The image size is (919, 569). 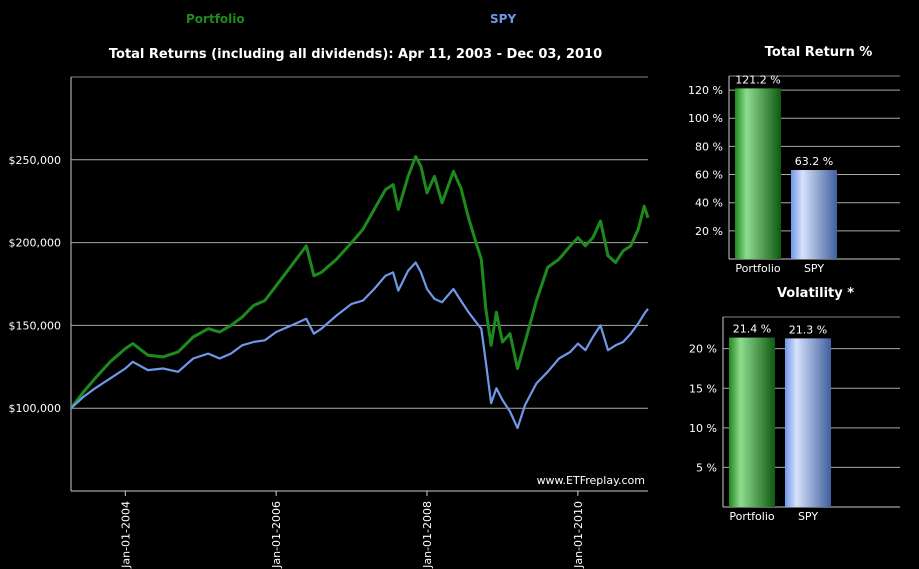 I want to click on legend-spy: SPY, so click(x=503, y=19).